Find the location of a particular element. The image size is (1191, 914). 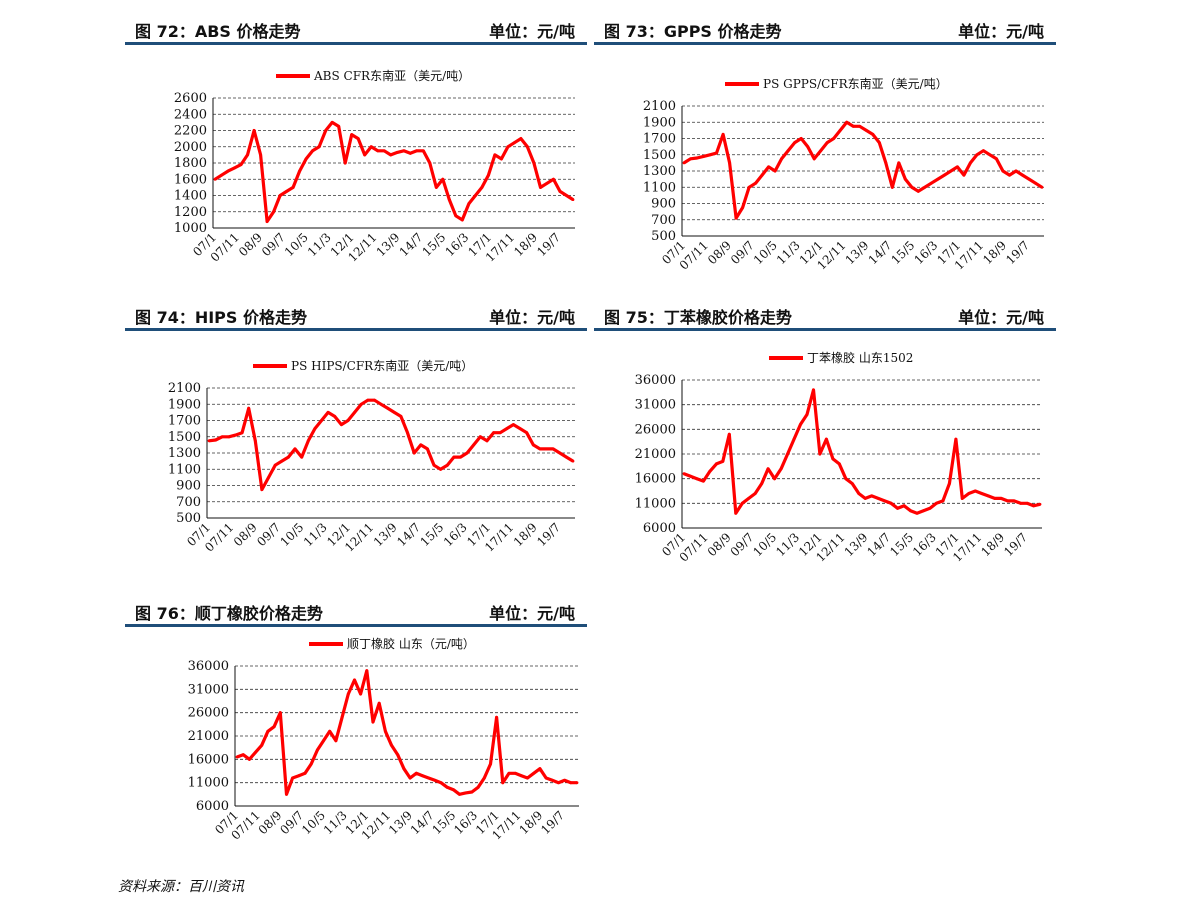

y-tick-label: 1600 is located at coordinates (190, 179).